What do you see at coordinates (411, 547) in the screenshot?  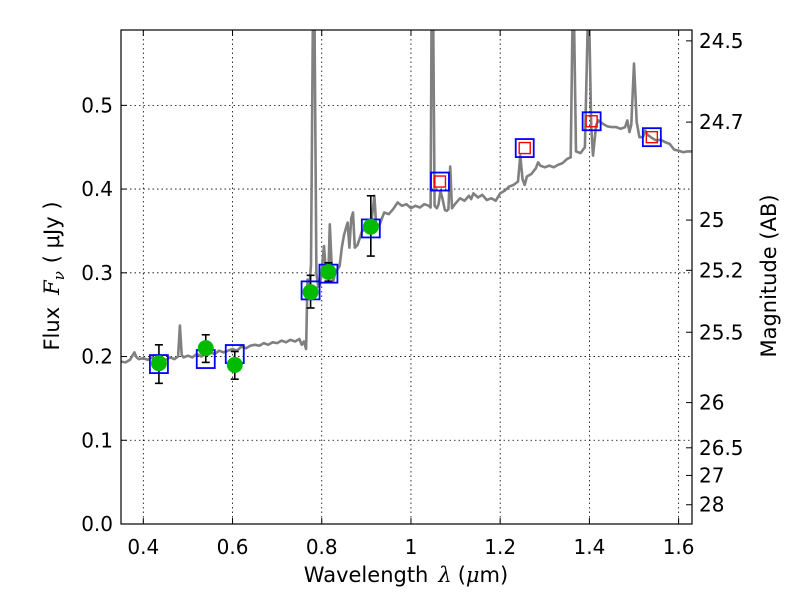 I see `x-tick-label: 1` at bounding box center [411, 547].